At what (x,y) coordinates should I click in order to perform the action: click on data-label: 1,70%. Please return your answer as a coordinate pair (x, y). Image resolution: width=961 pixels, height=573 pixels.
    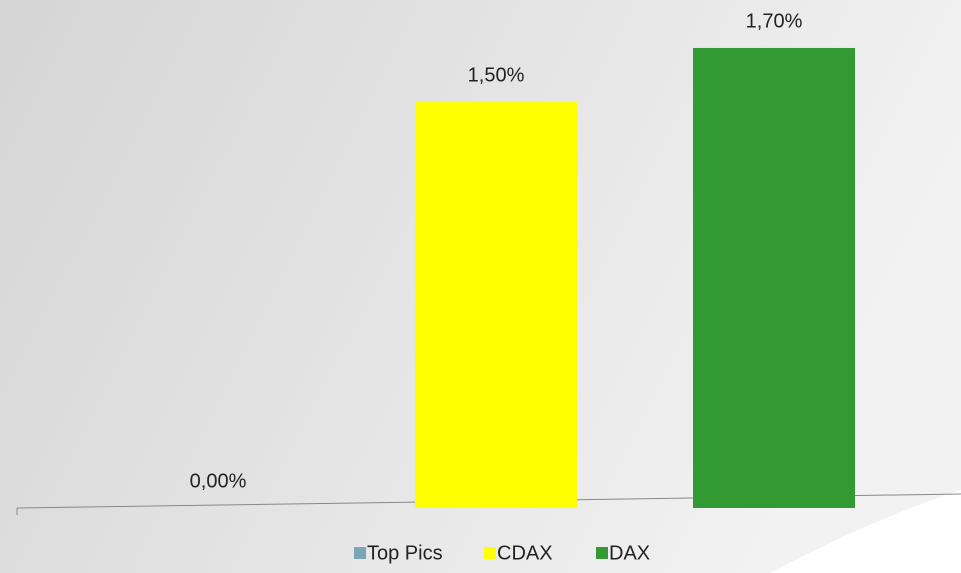
    Looking at the image, I should click on (774, 21).